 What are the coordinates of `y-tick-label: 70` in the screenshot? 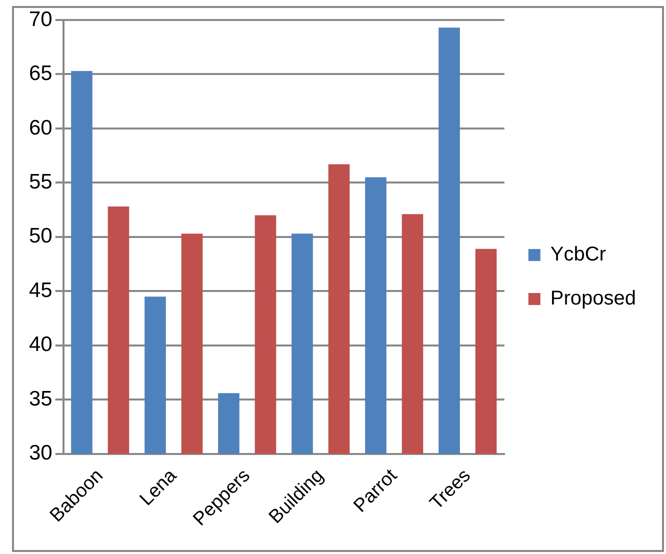 It's located at (40, 19).